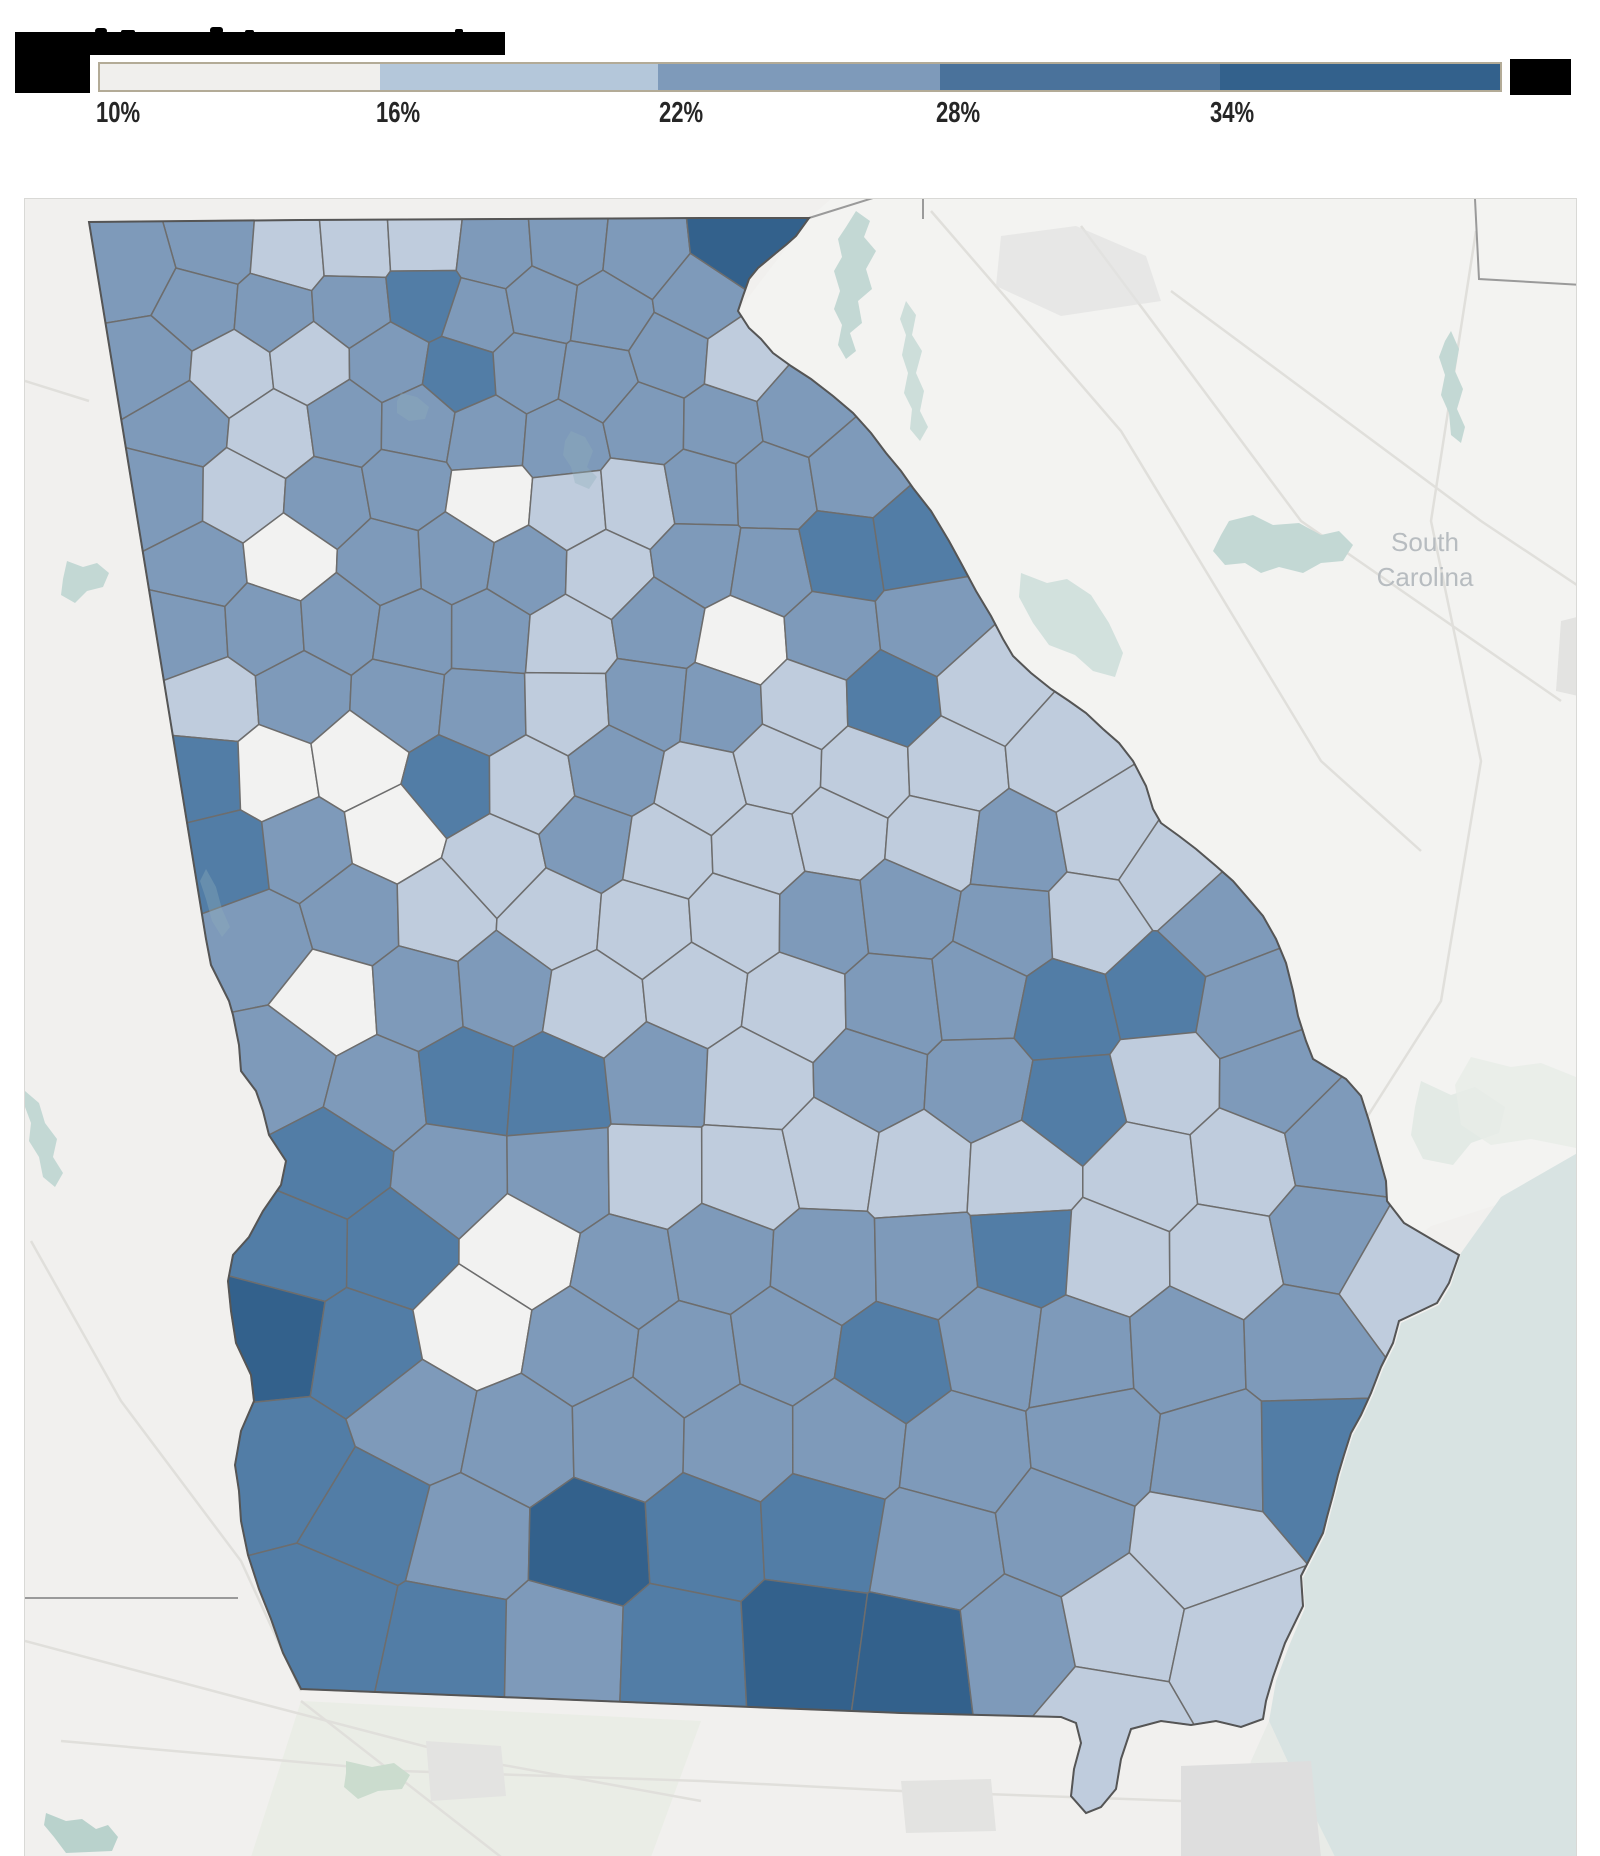 The width and height of the screenshot is (1600, 1856). I want to click on svg-text: Carolina, so click(1425, 577).